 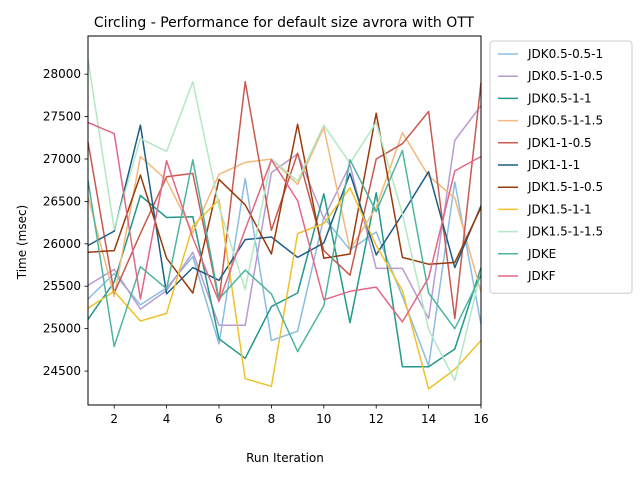 I want to click on x-tick-label: 6, so click(x=219, y=419).